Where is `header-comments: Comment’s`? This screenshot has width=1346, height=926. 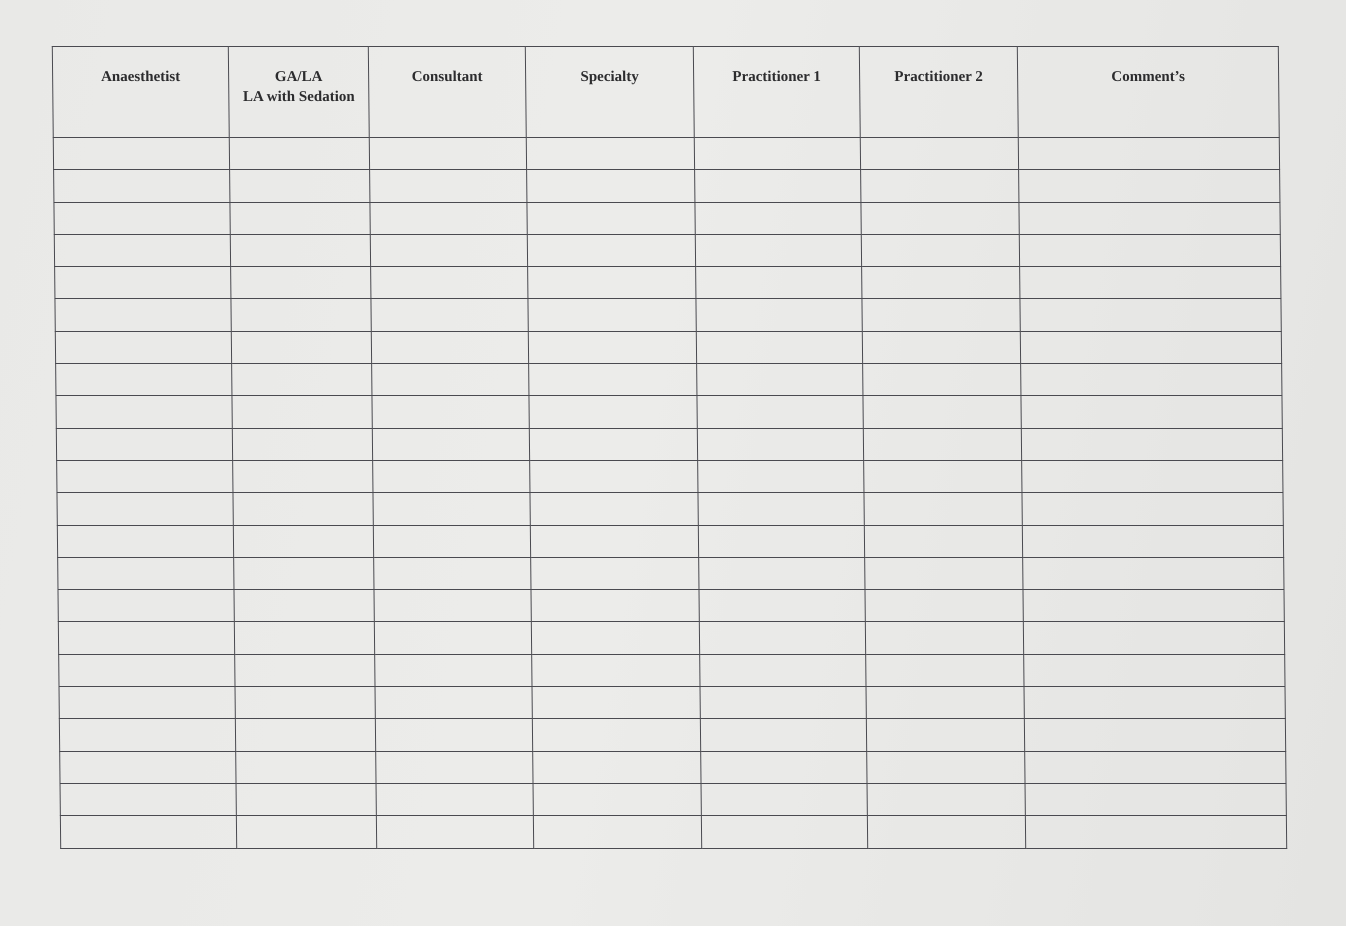 header-comments: Comment’s is located at coordinates (1148, 92).